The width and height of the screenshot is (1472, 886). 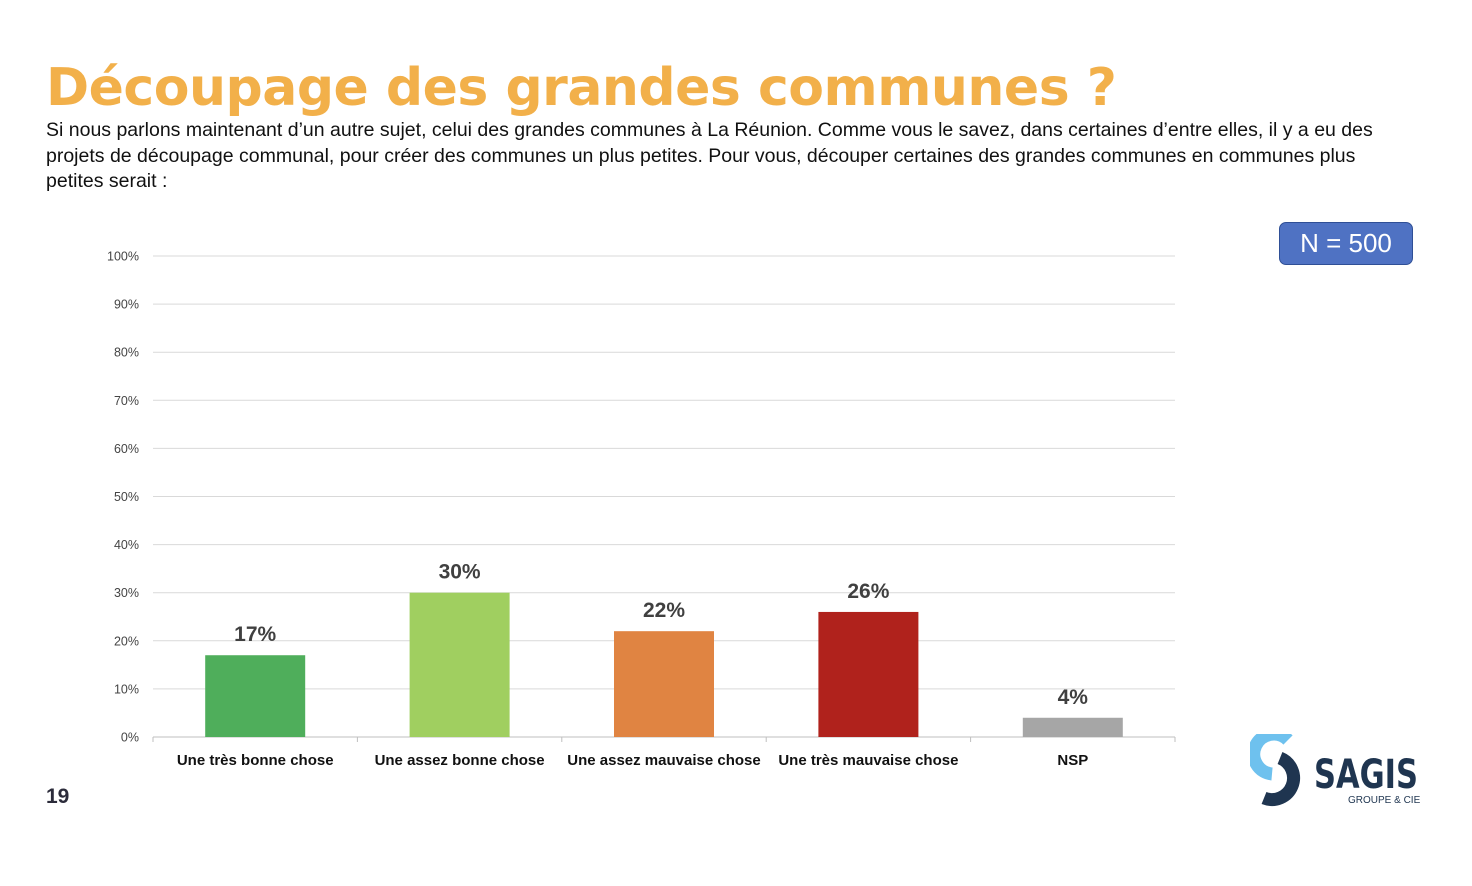 What do you see at coordinates (1271, 757) in the screenshot?
I see `logo-s-top-icon` at bounding box center [1271, 757].